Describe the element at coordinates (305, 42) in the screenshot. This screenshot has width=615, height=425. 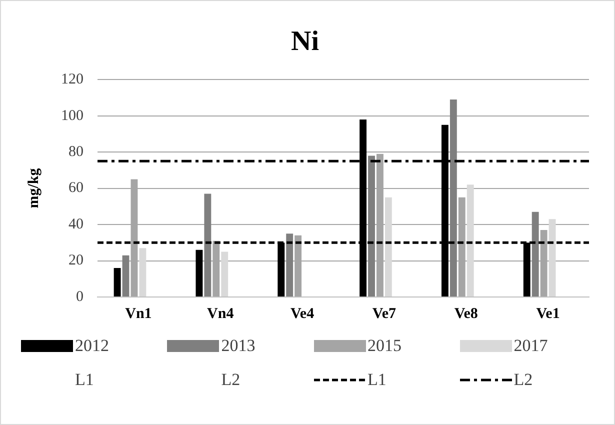
I see `chart-title: Ni` at that location.